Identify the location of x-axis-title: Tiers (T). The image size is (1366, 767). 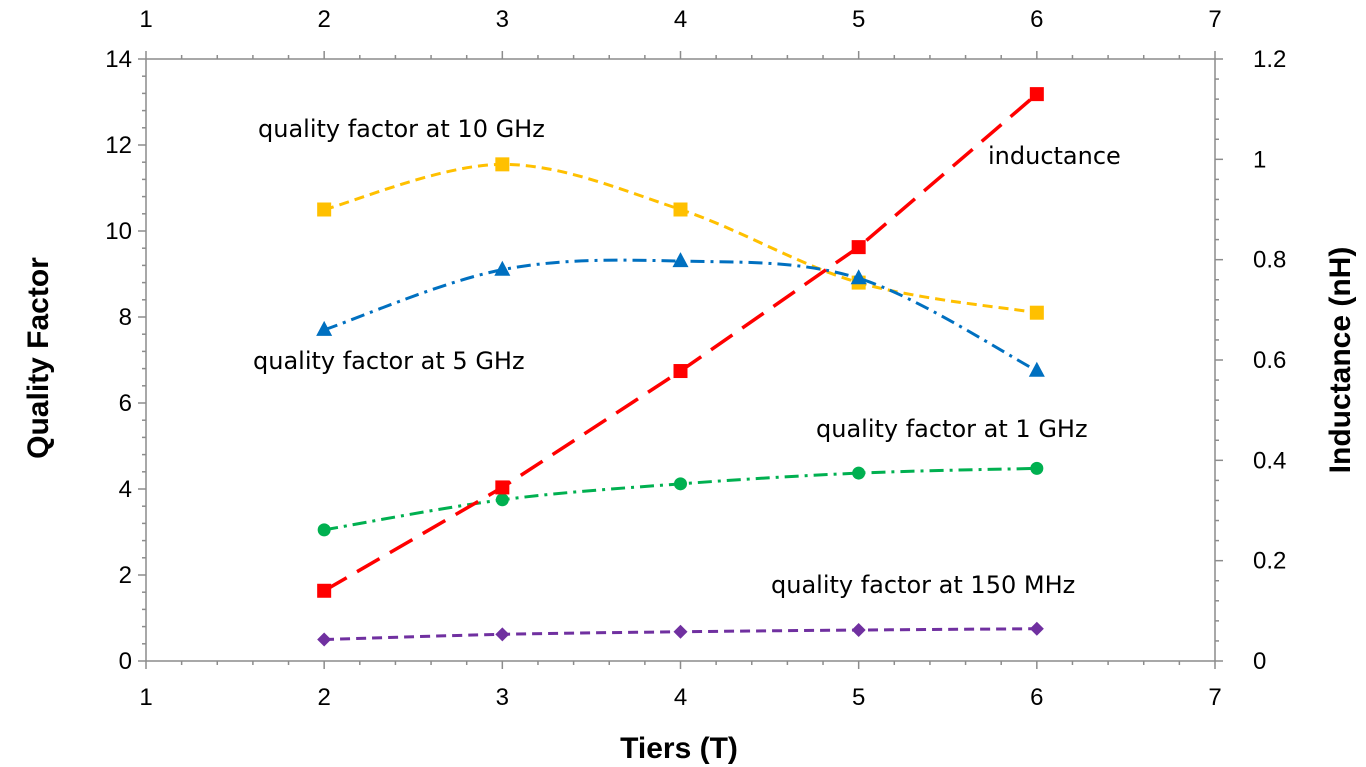
(679, 748).